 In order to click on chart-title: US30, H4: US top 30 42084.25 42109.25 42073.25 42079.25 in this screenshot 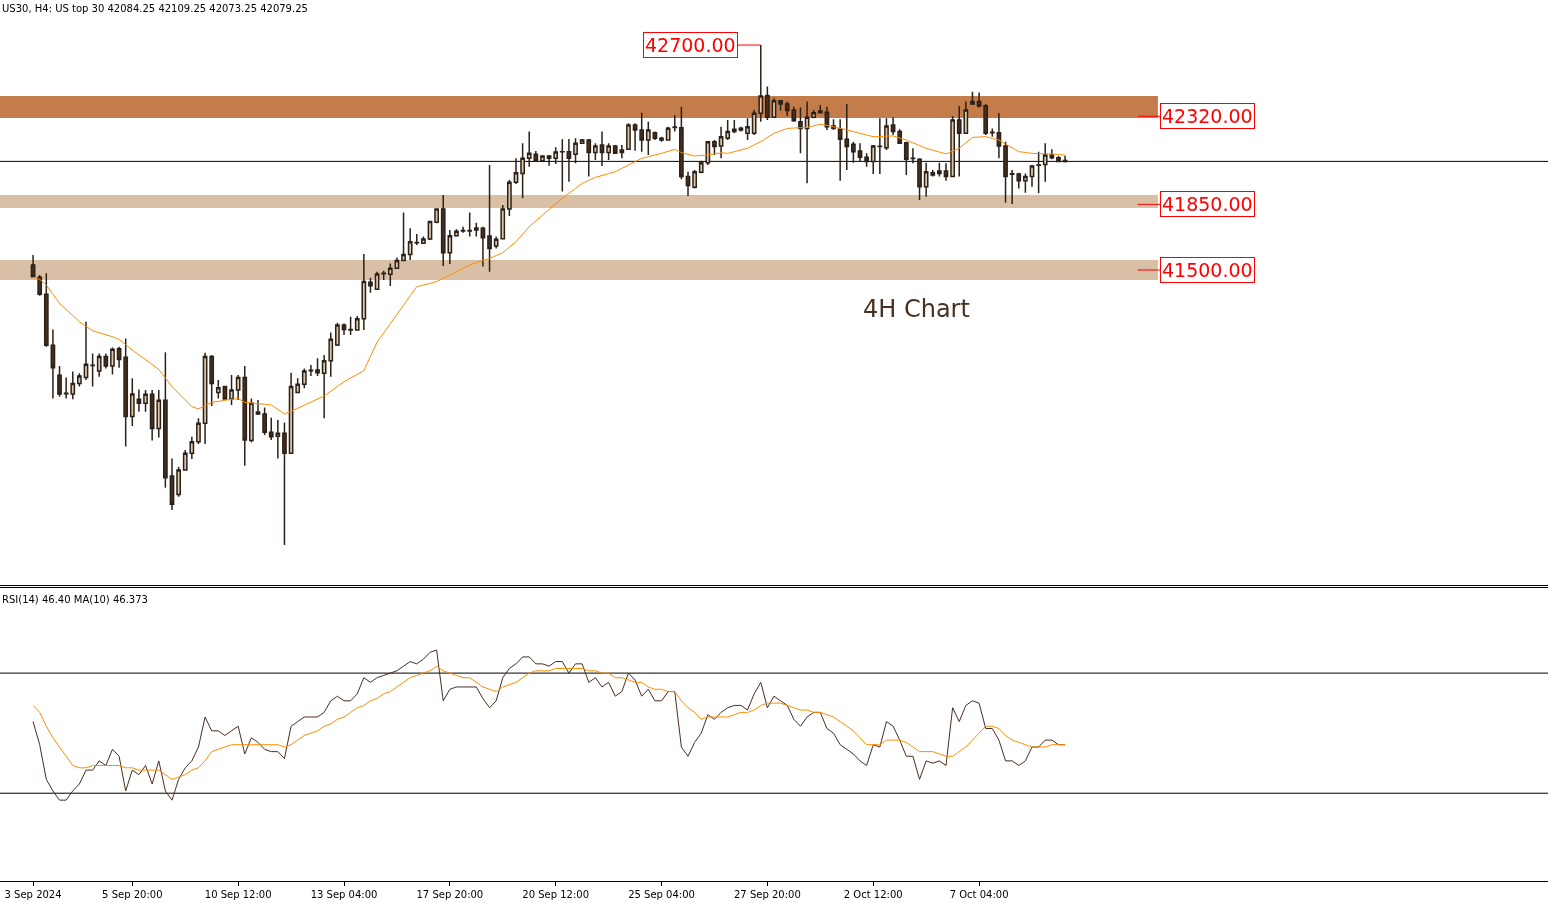, I will do `click(155, 8)`.